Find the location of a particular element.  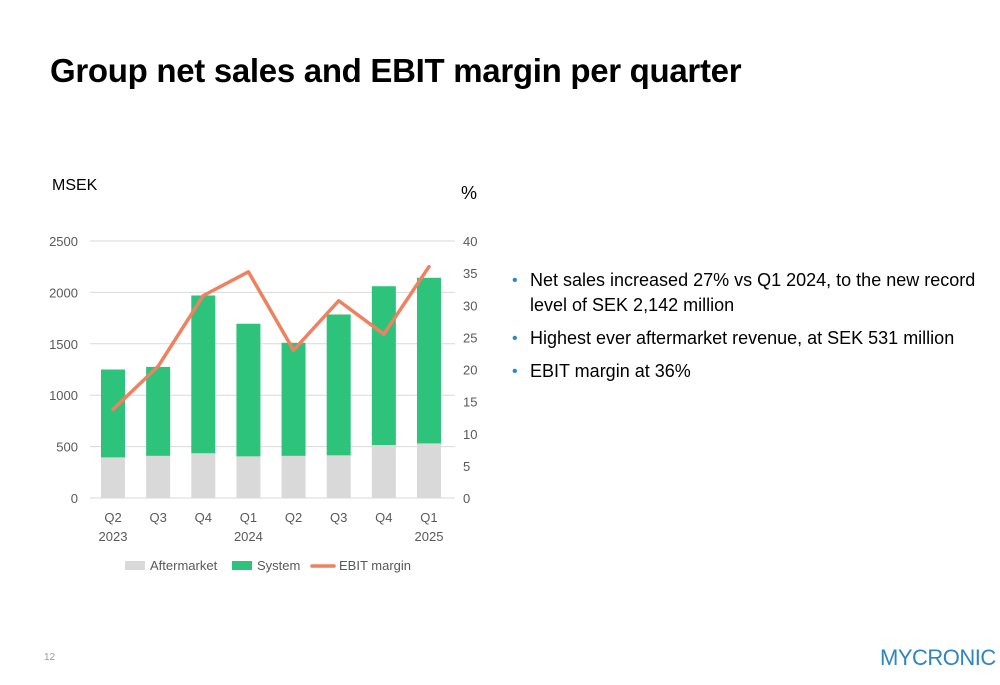

right-axis-tick-label: 10 is located at coordinates (470, 434).